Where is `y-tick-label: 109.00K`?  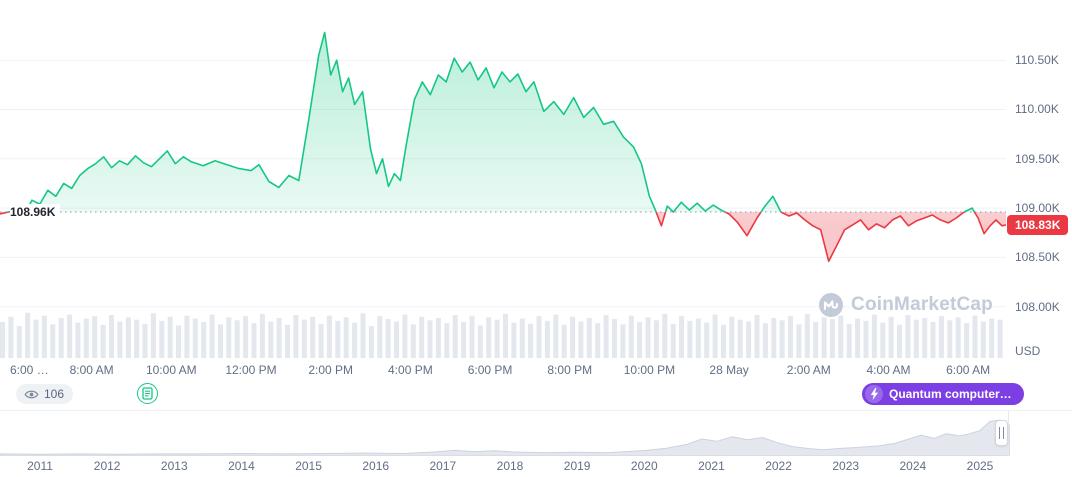 y-tick-label: 109.00K is located at coordinates (1037, 208).